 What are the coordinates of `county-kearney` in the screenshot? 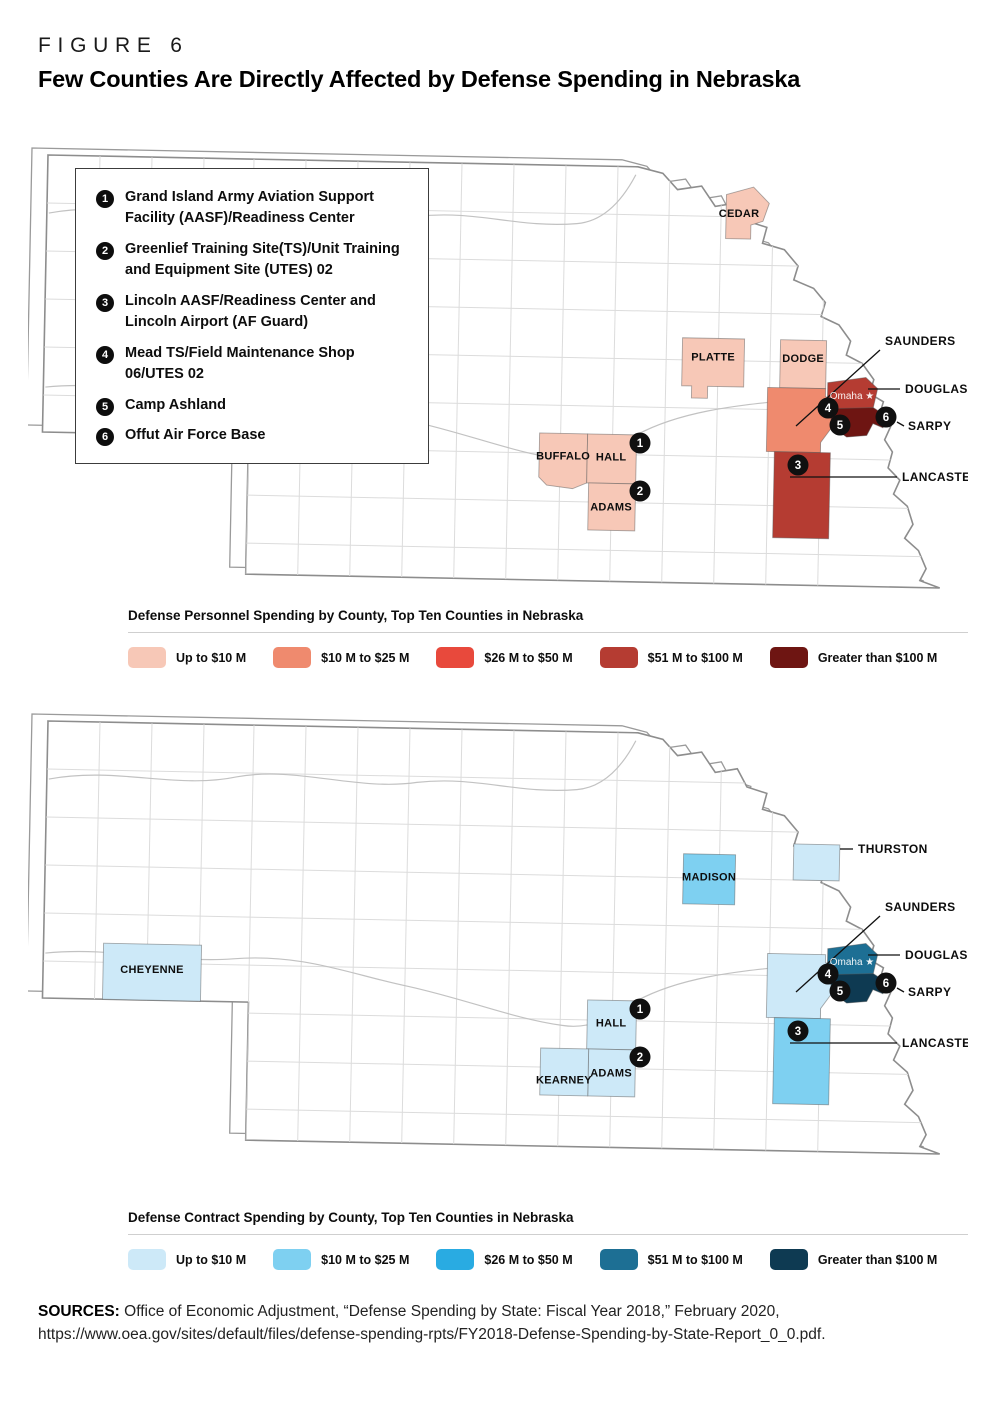 It's located at (564, 1072).